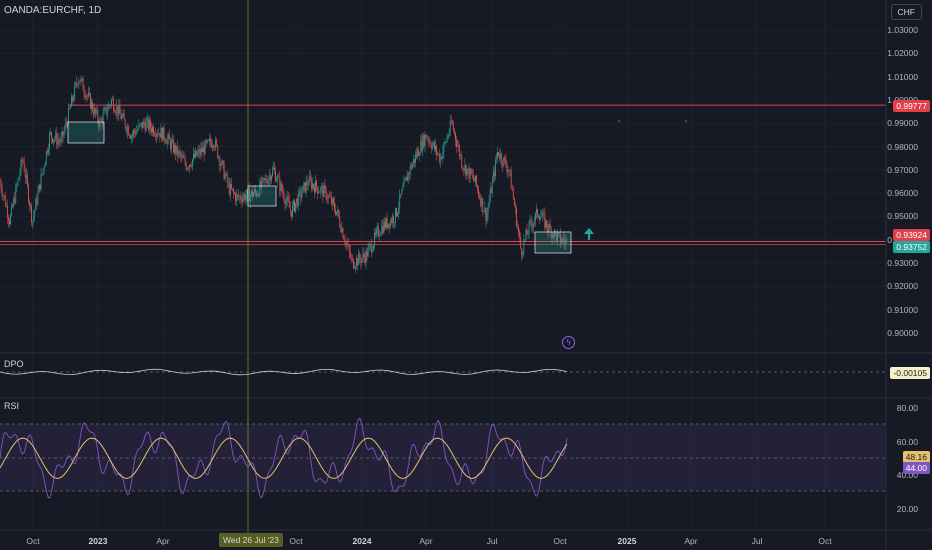  Describe the element at coordinates (12, 406) in the screenshot. I see `rsi-title: RSI` at that location.